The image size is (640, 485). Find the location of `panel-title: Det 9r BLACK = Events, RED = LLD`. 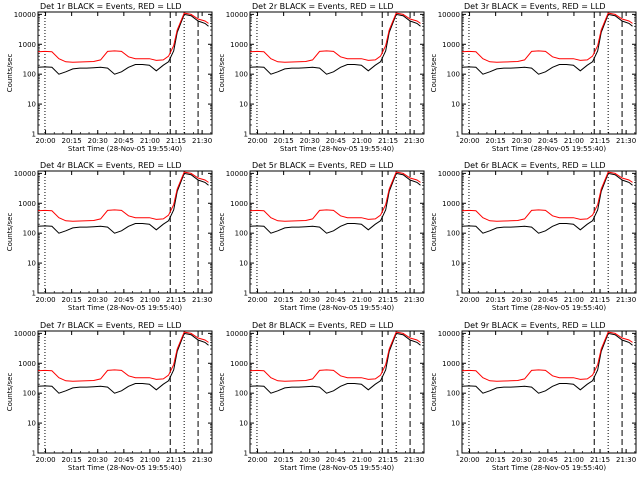

panel-title: Det 9r BLACK = Events, RED = LLD is located at coordinates (535, 325).